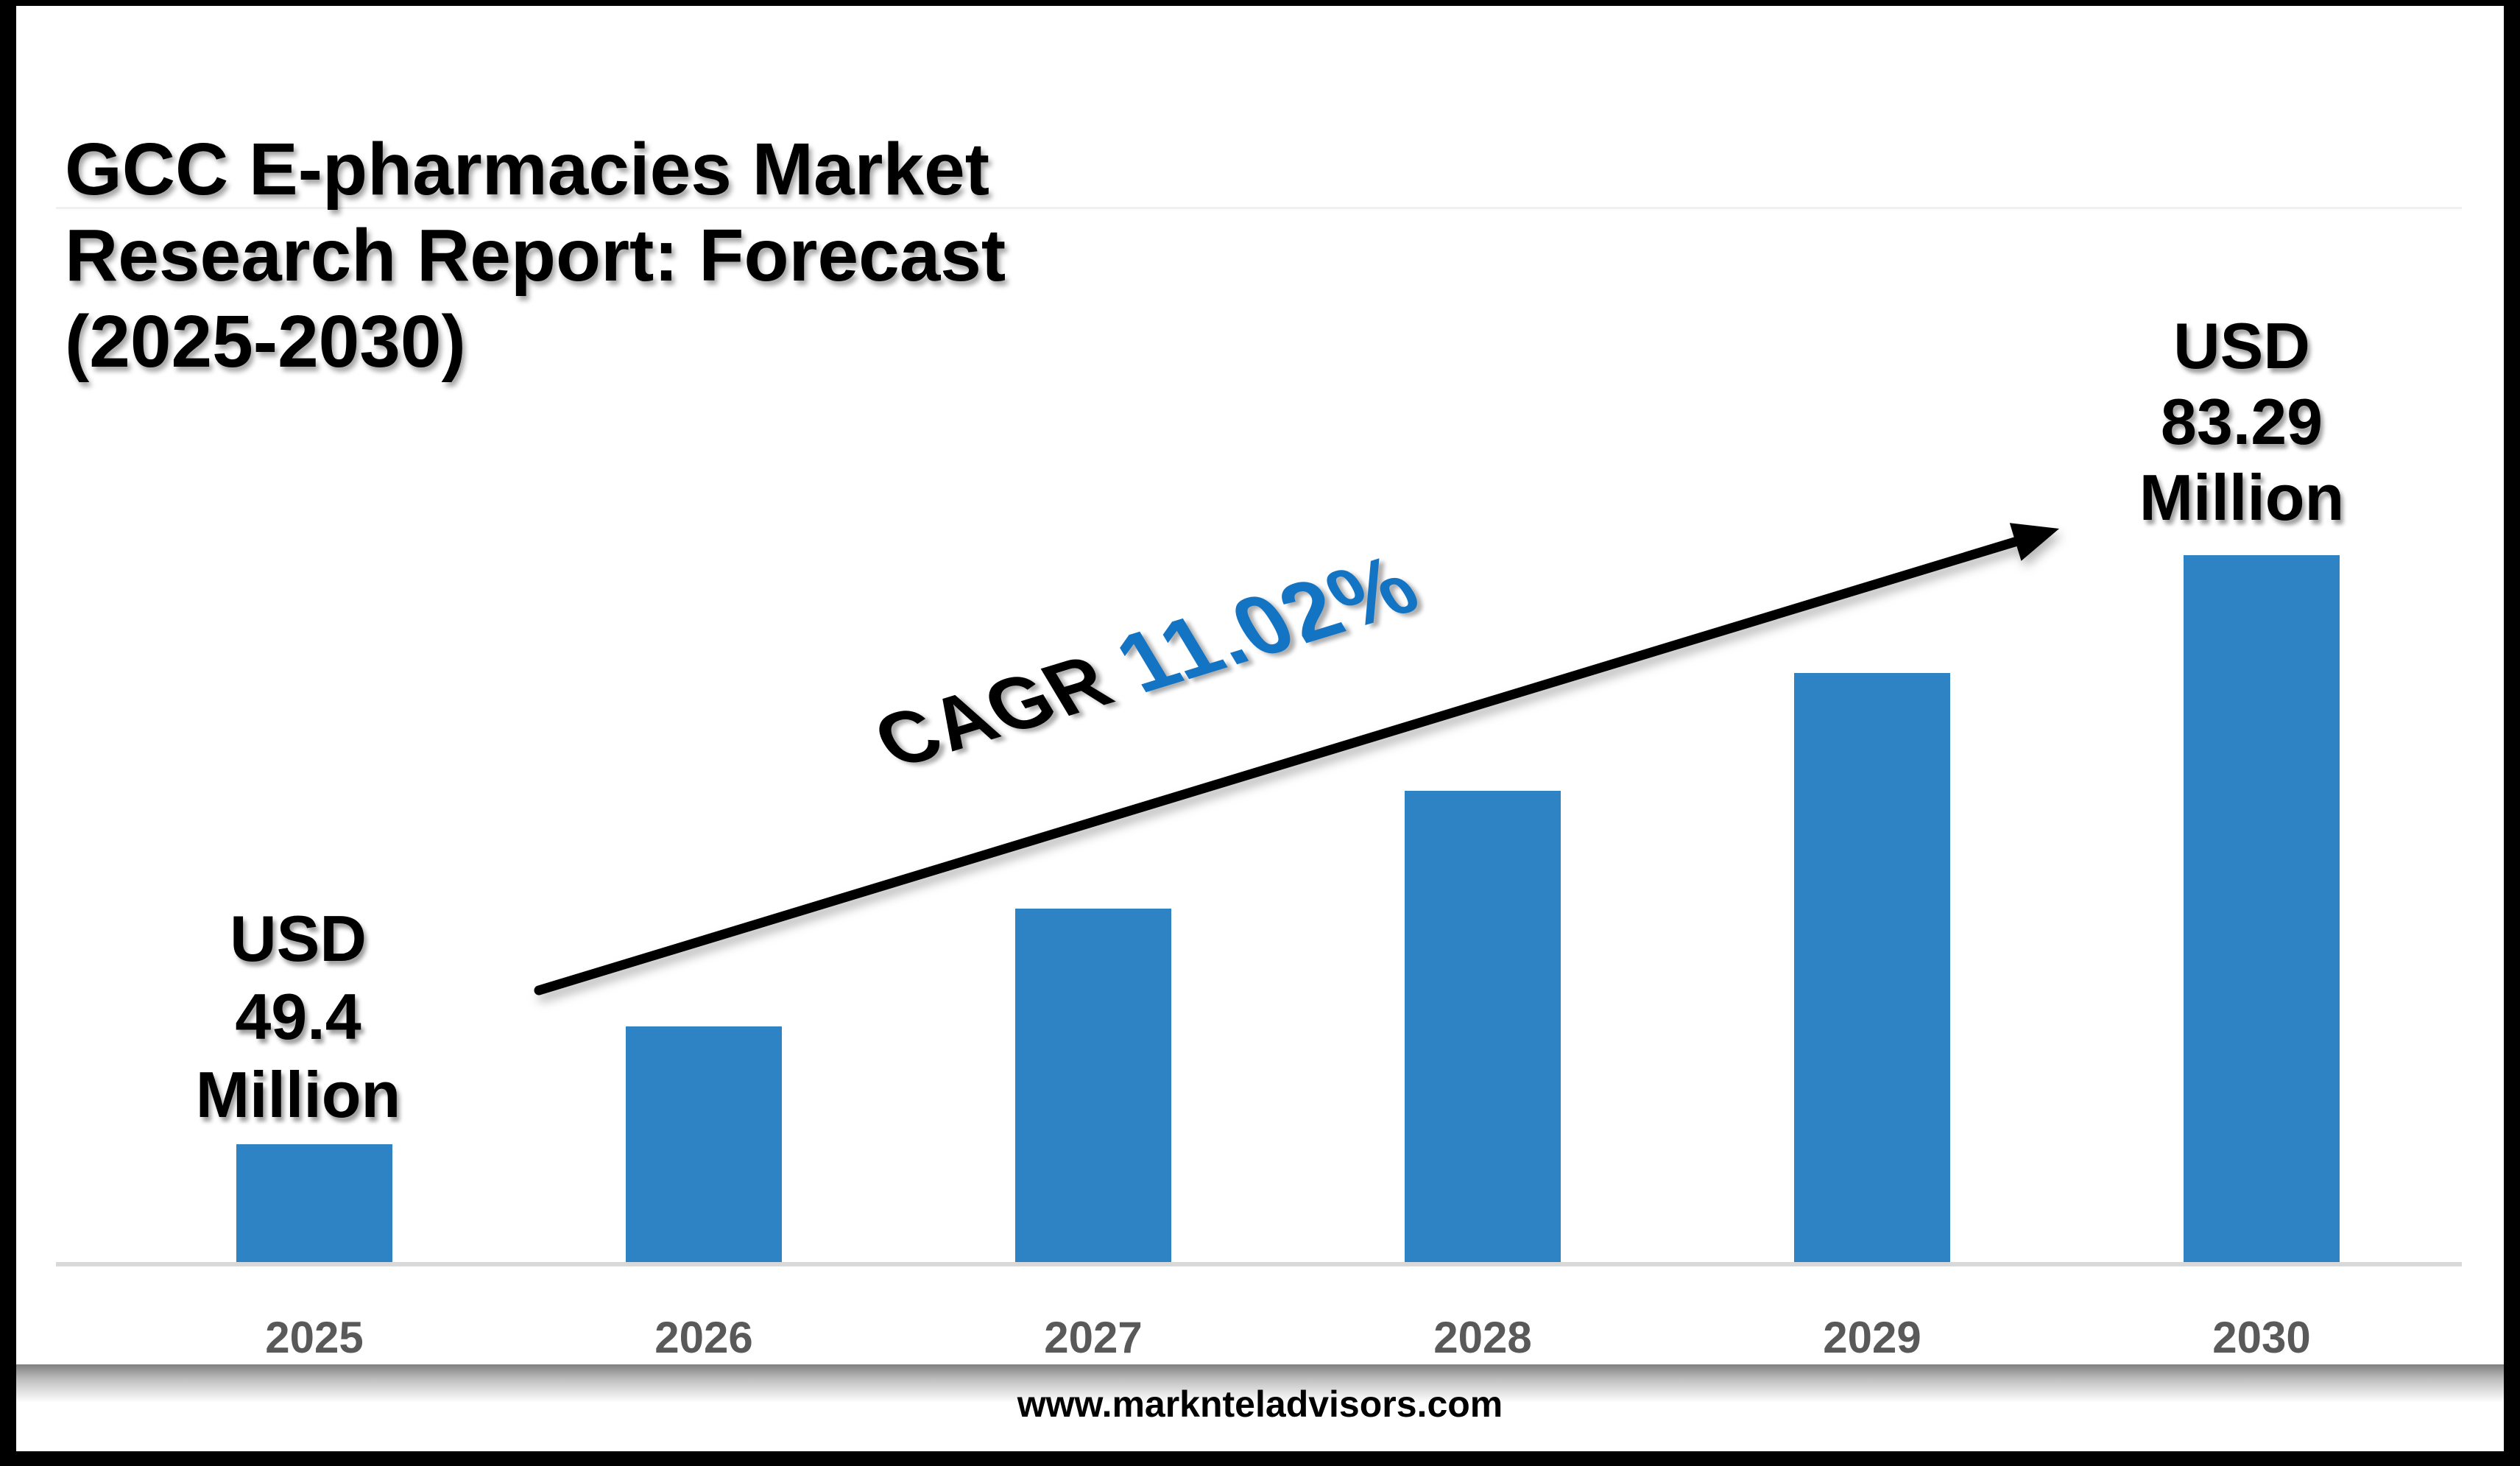 The width and height of the screenshot is (2520, 1466). I want to click on bar-2030, so click(2262, 908).